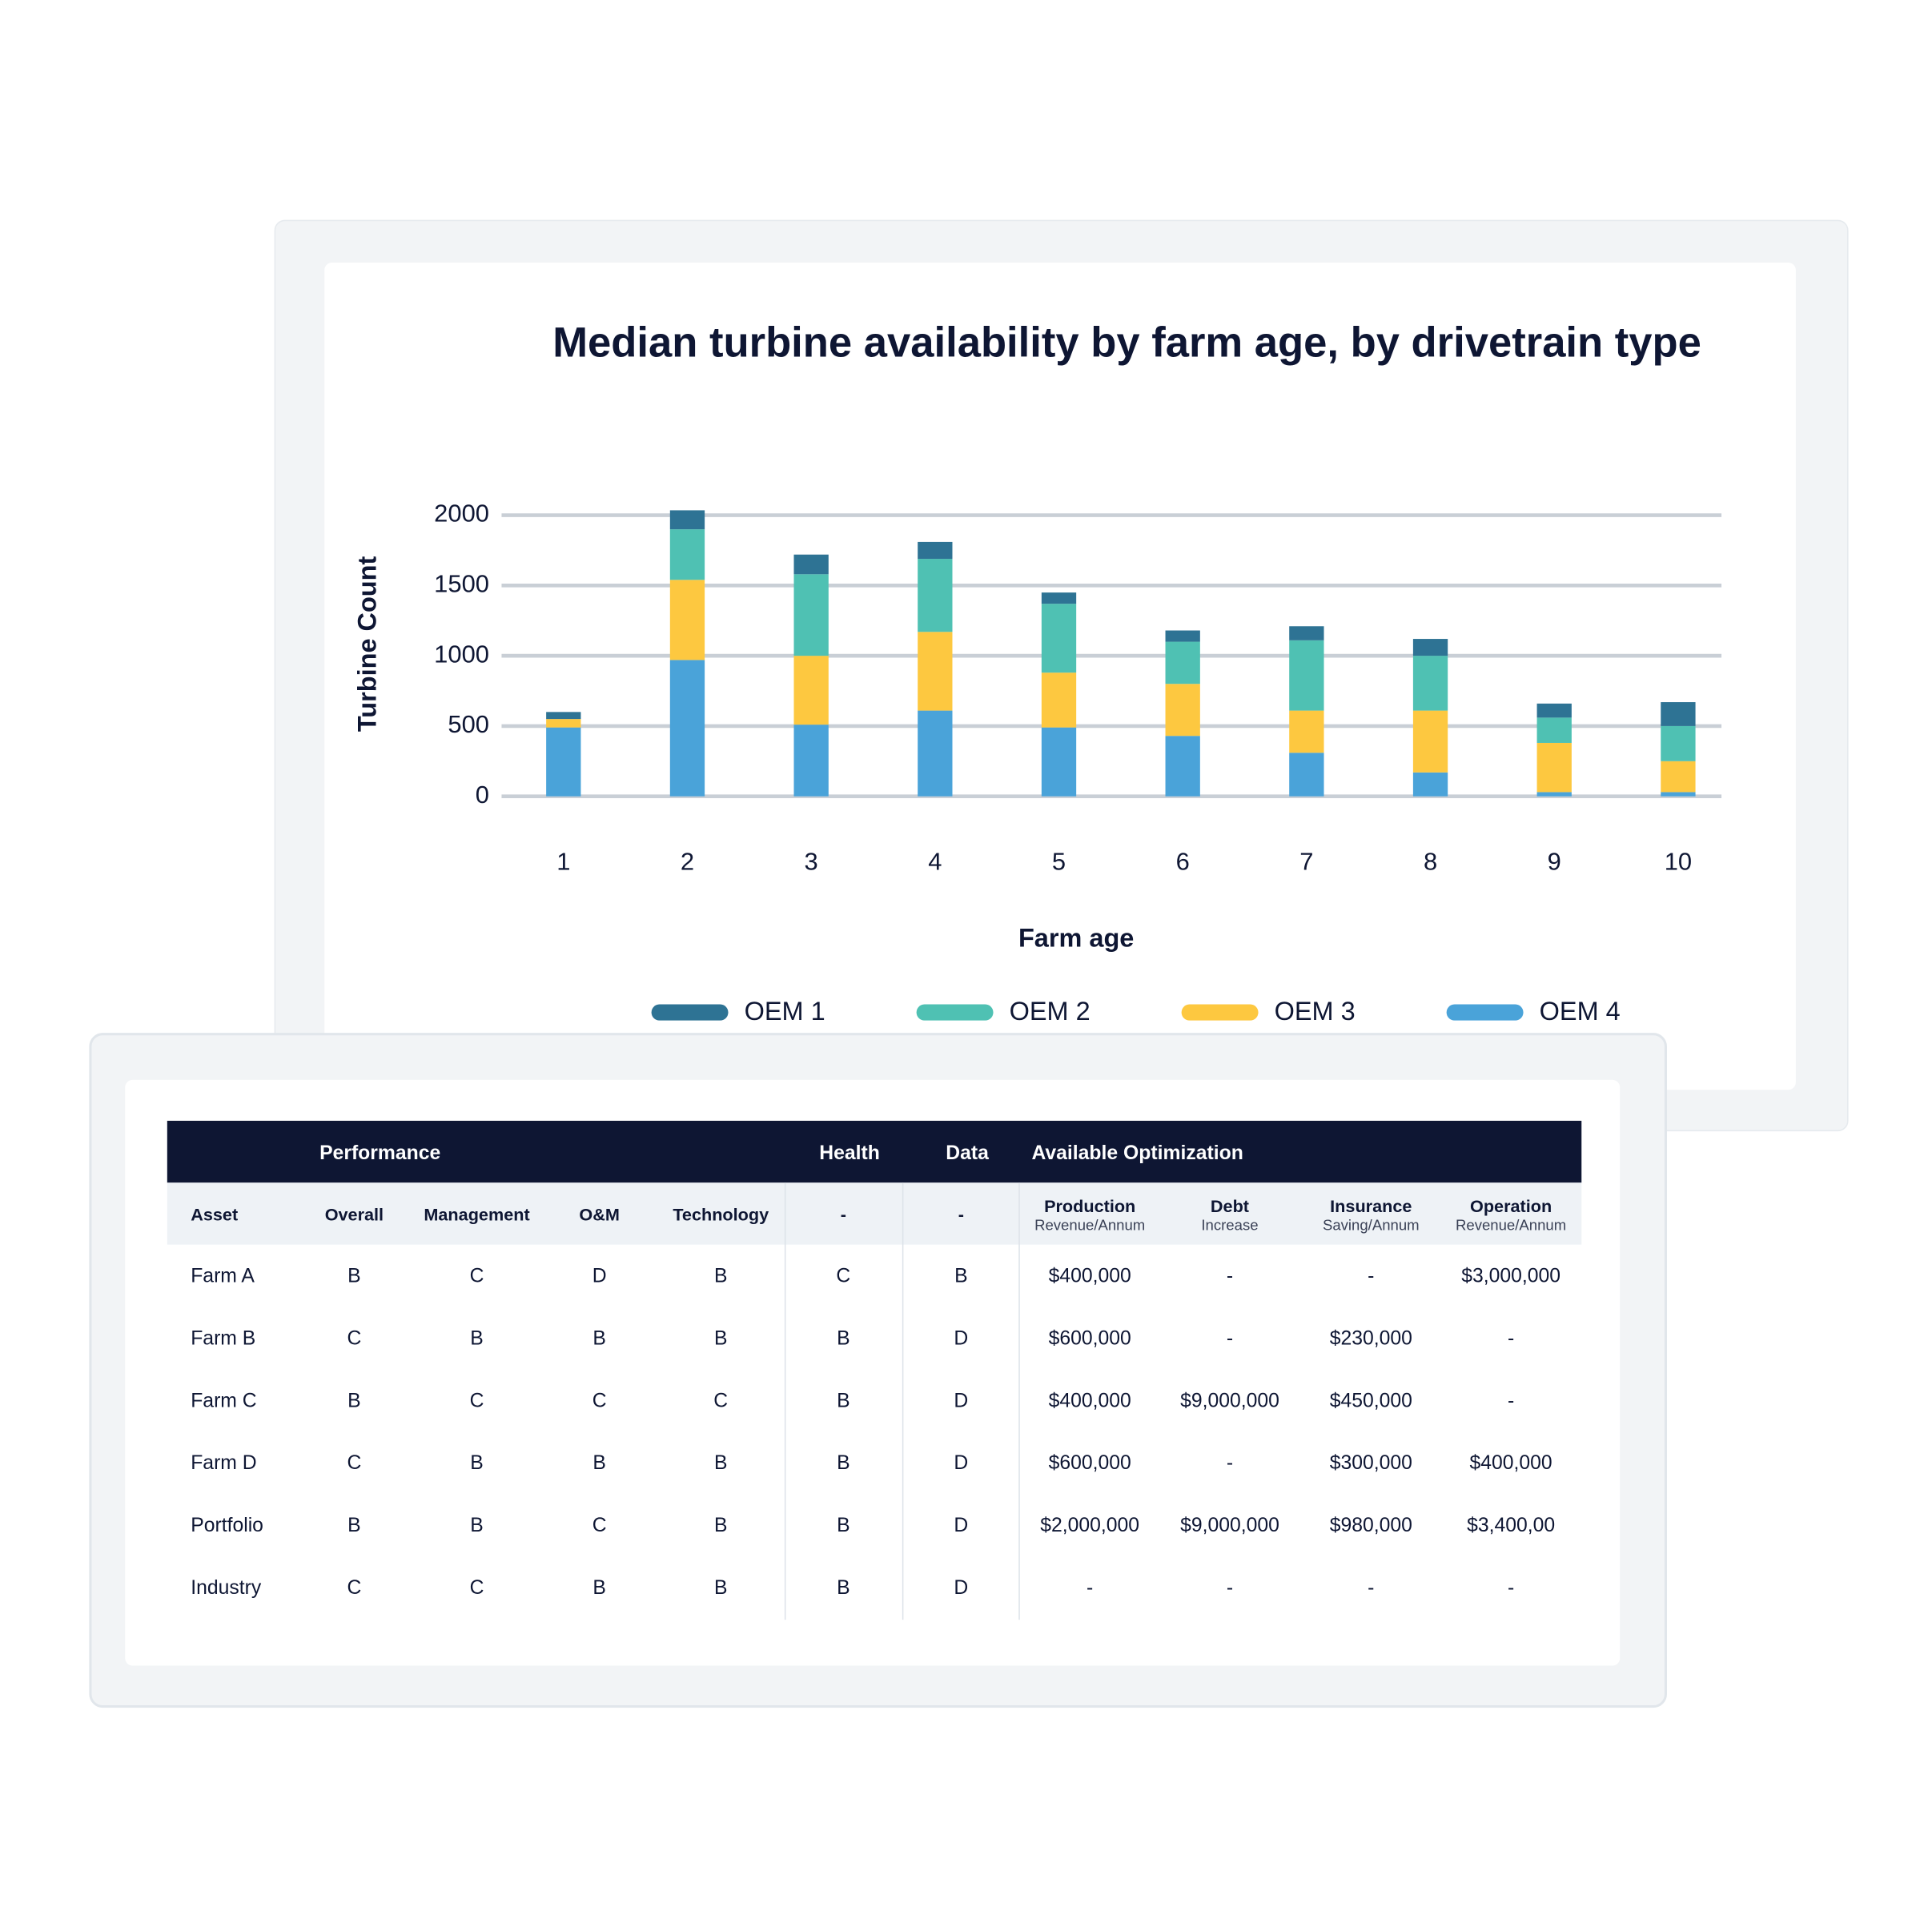 This screenshot has width=1932, height=1927. I want to click on legend-label: OEM 4, so click(1580, 1011).